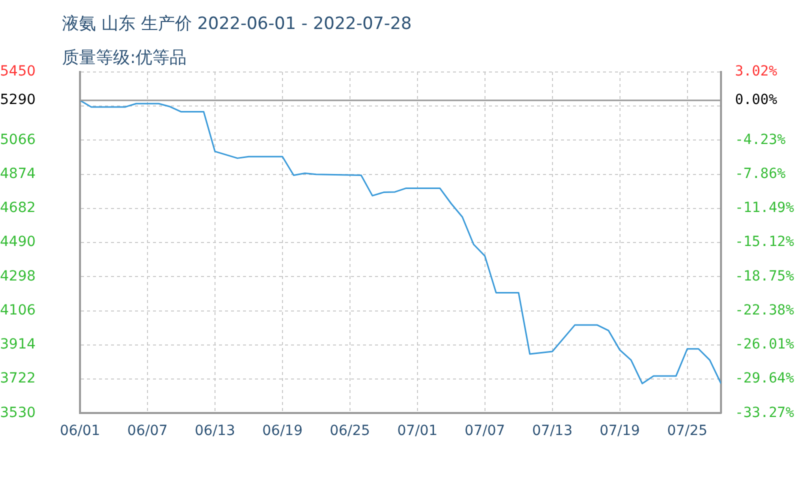  I want to click on x-tick-label: 06/19, so click(282, 431).